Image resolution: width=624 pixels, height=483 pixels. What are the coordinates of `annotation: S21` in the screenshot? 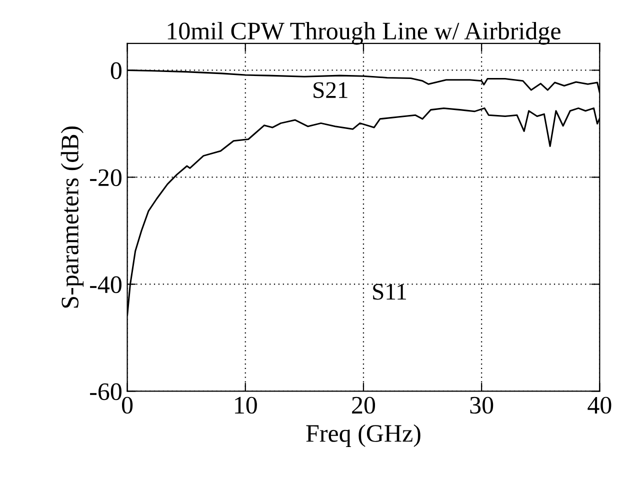 It's located at (331, 90).